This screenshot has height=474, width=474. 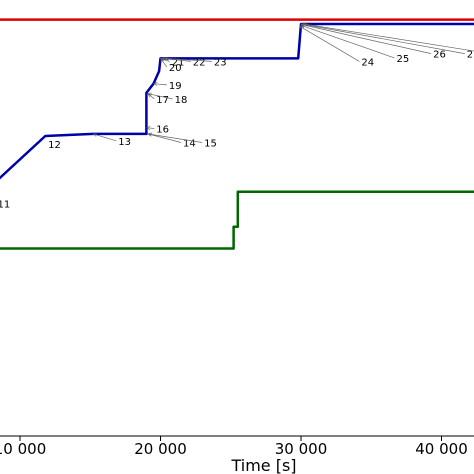 I want to click on annotation-label-14: 14, so click(x=189, y=144).